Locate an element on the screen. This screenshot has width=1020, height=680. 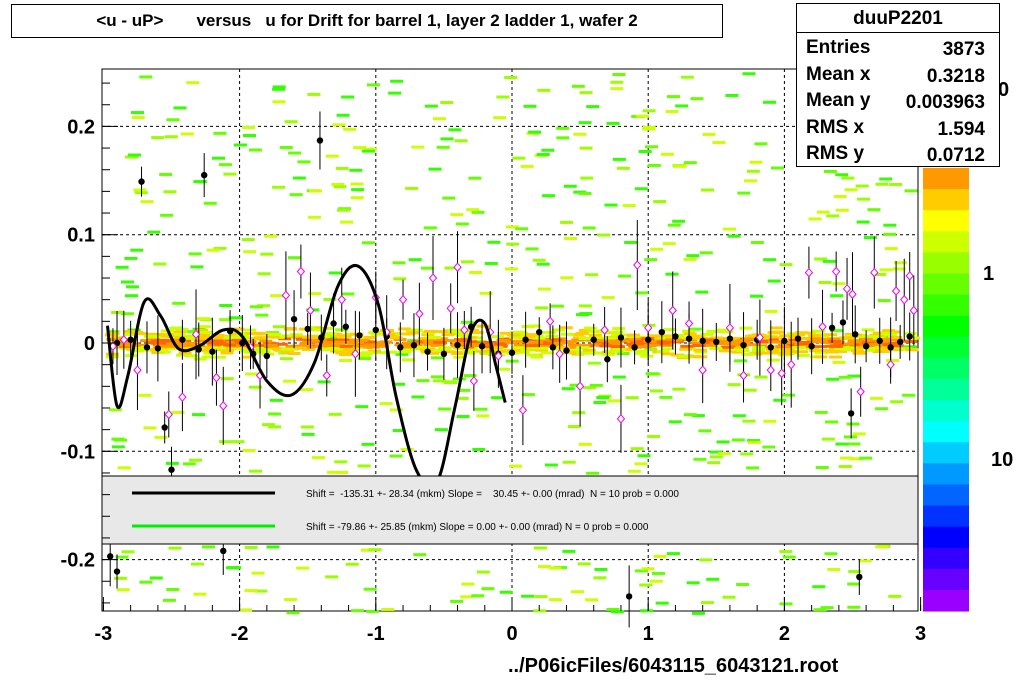
stats-value: 3873 is located at coordinates (963, 49).